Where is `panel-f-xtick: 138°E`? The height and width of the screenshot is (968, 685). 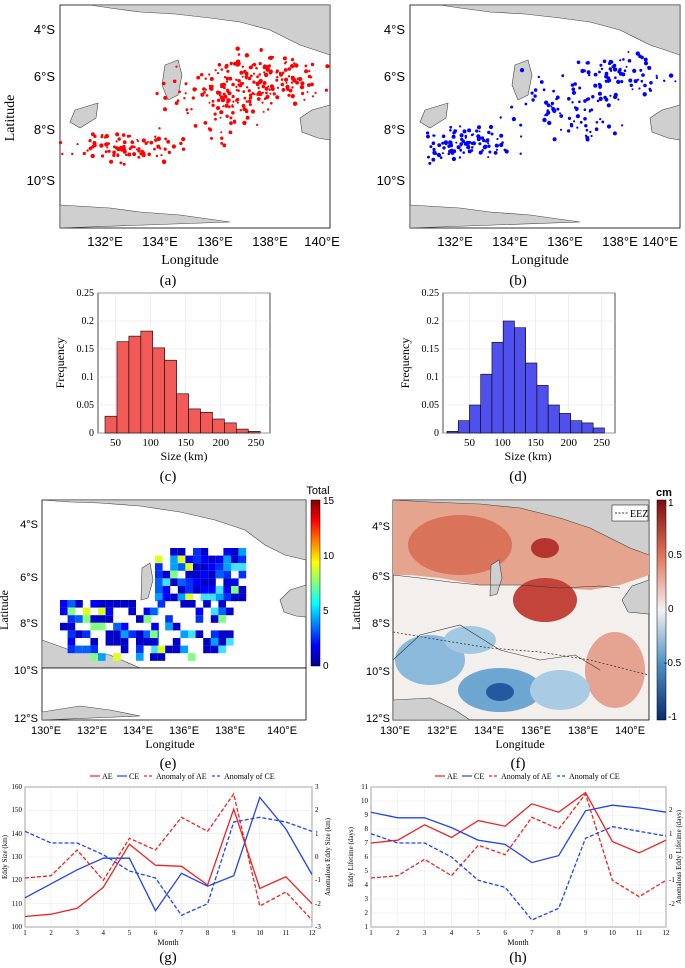
panel-f-xtick: 138°E is located at coordinates (583, 731).